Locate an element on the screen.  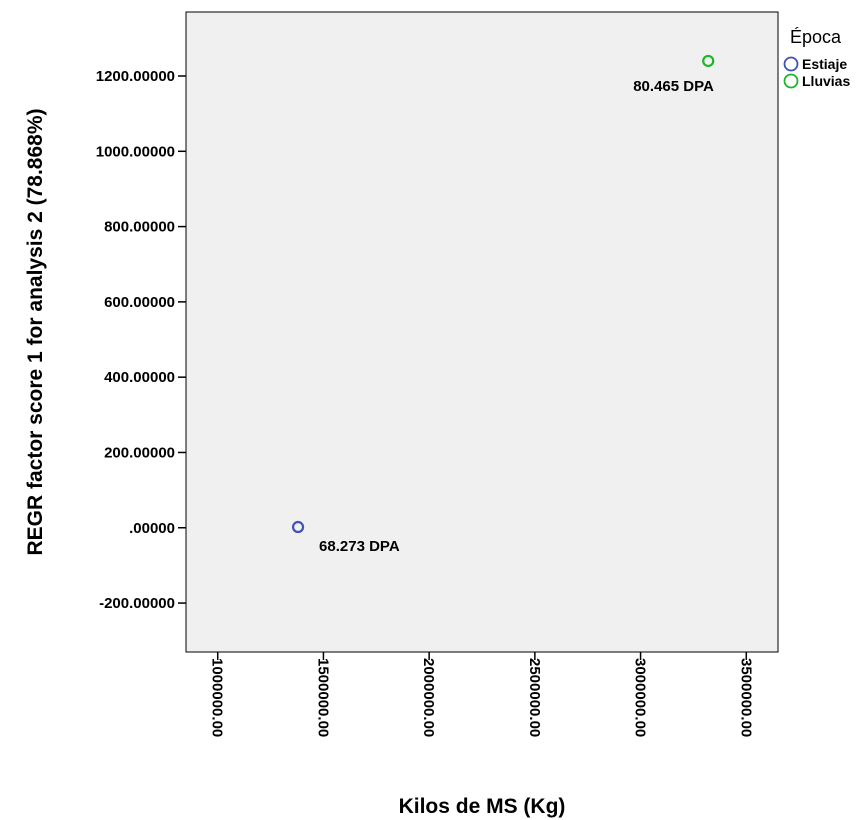
x-tick-label: 2000000.00 is located at coordinates (428, 697).